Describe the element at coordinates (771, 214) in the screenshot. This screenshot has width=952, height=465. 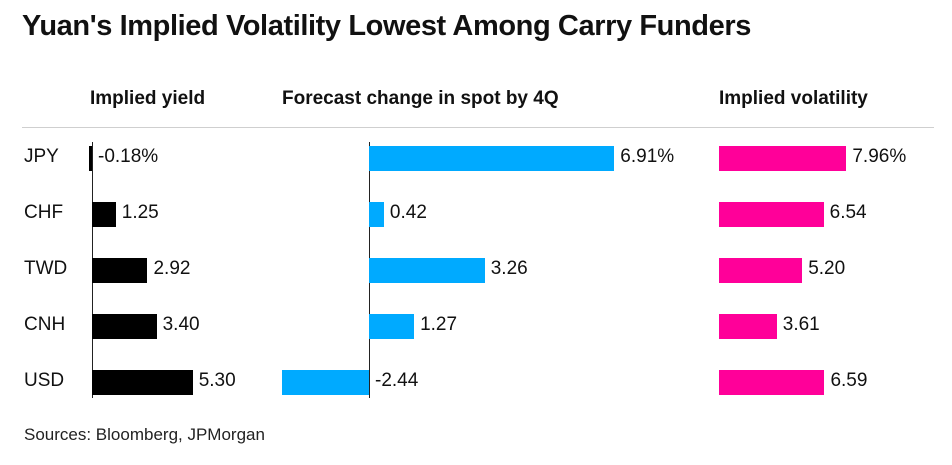
I see `bar-2-chf` at that location.